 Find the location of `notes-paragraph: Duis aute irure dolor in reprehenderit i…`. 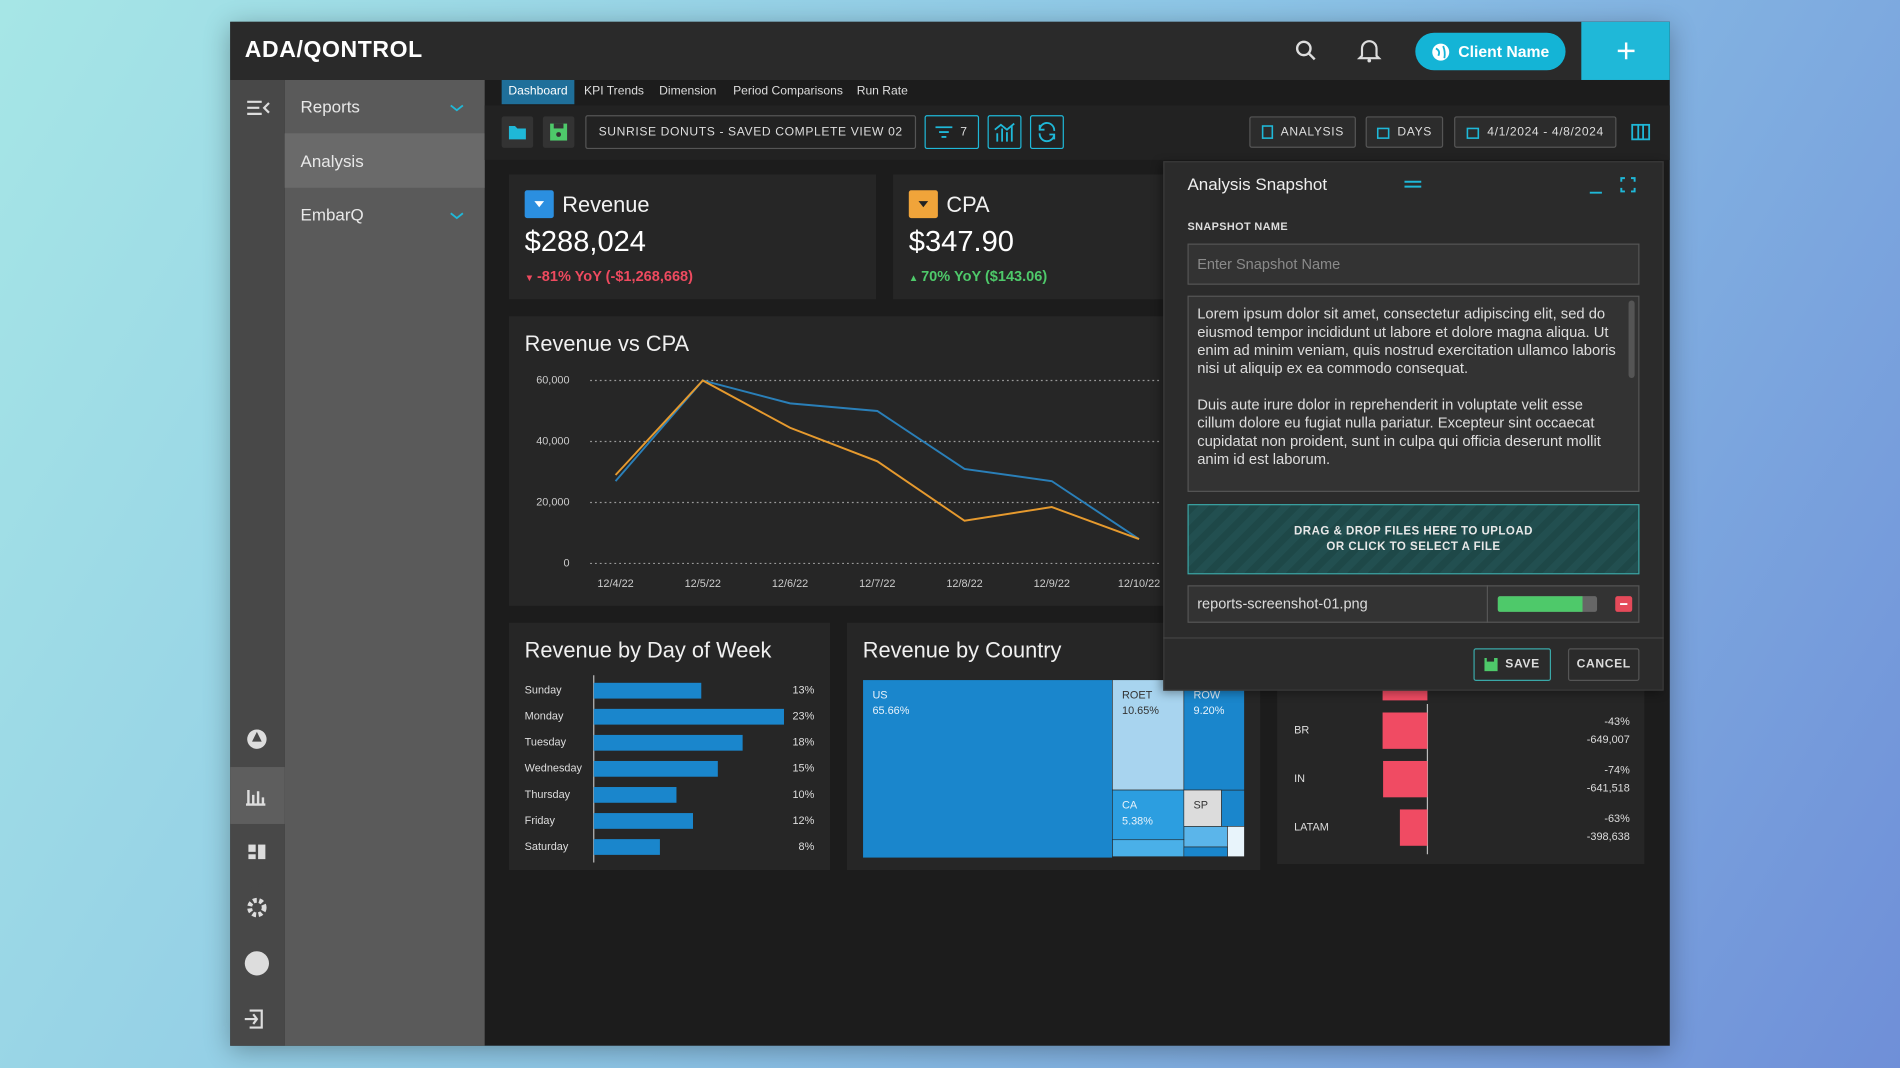

notes-paragraph: Duis aute irure dolor in reprehenderit i… is located at coordinates (1399, 432).